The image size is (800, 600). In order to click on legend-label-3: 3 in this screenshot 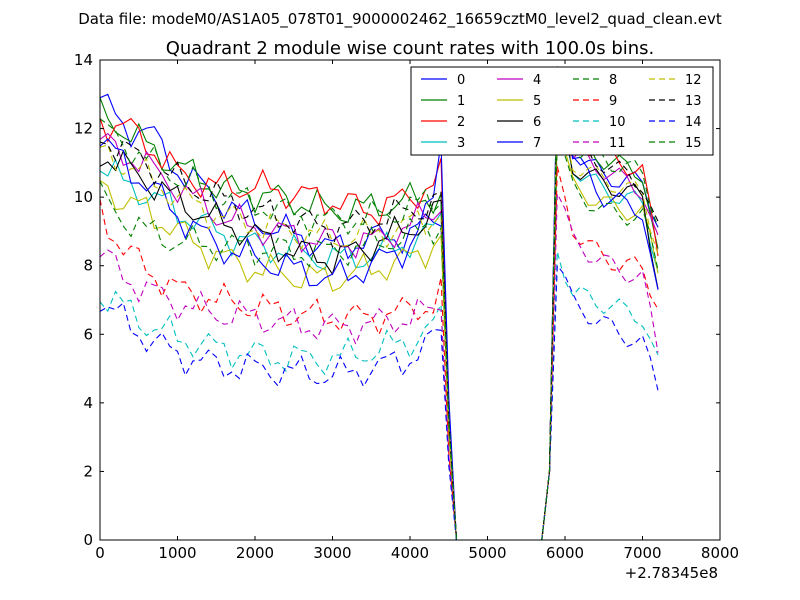, I will do `click(461, 143)`.